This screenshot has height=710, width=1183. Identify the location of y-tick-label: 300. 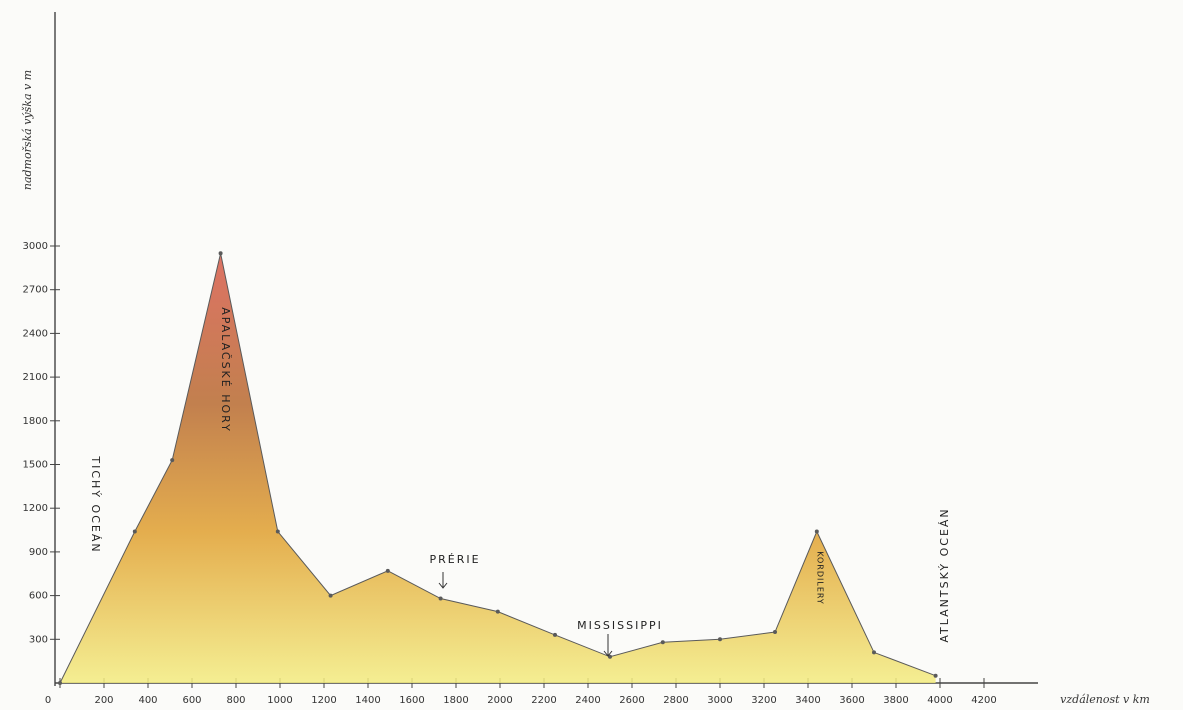
(38, 639).